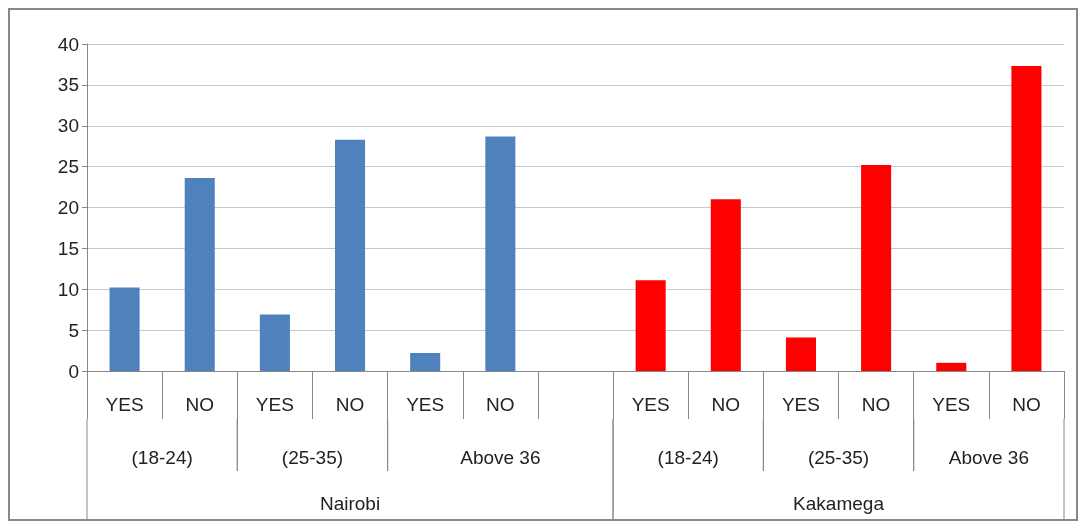 The height and width of the screenshot is (529, 1086). What do you see at coordinates (73, 330) in the screenshot?
I see `y-tick-label: 5` at bounding box center [73, 330].